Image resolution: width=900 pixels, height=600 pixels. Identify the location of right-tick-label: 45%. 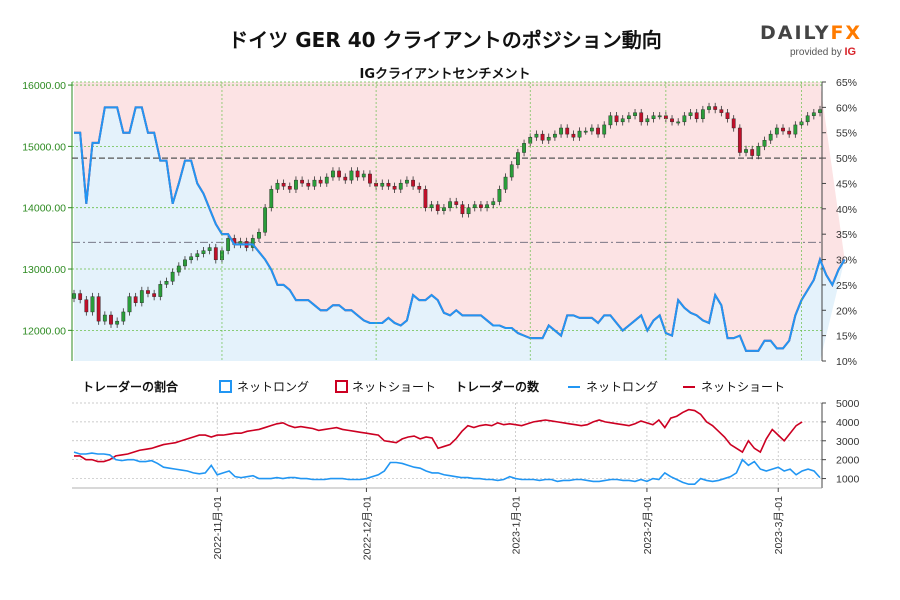
(846, 184).